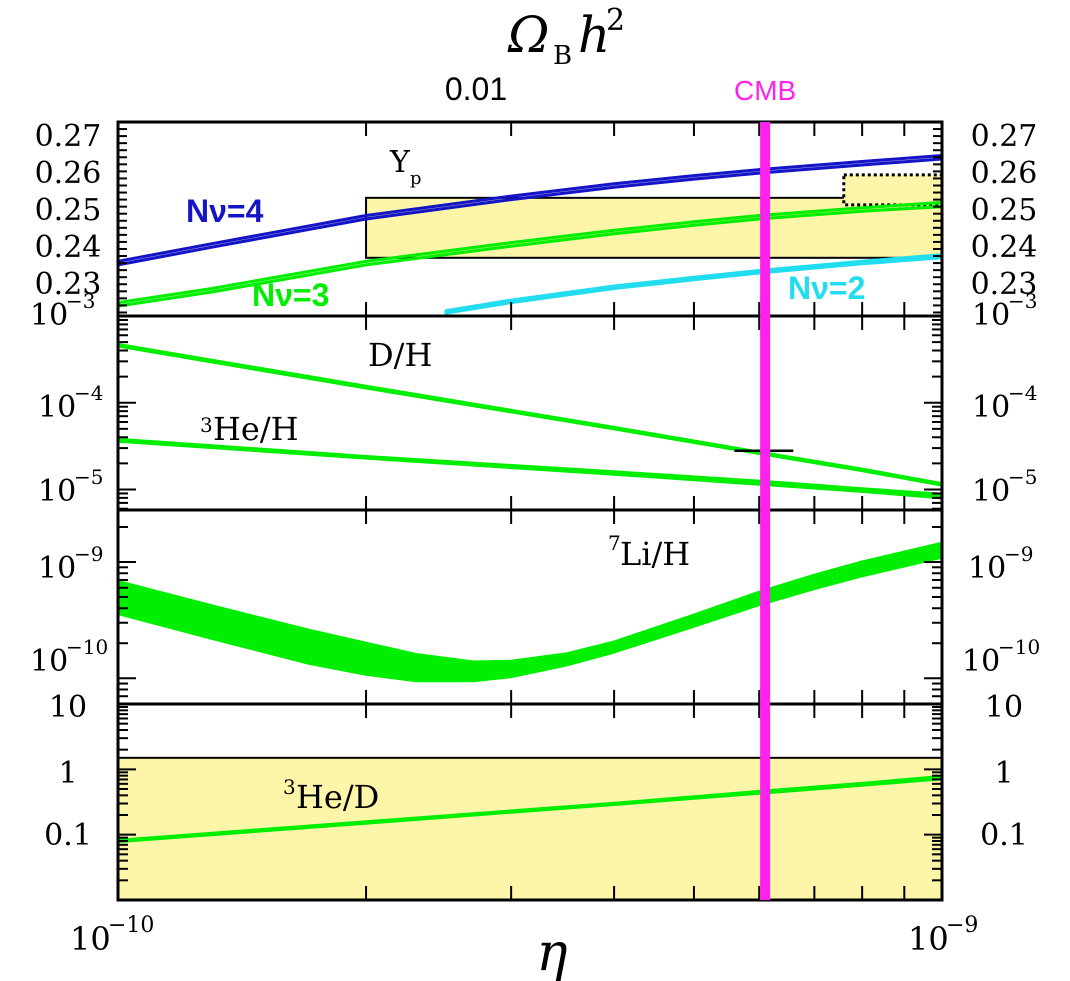  I want to click on yp-tick-right-1: 0.26, so click(1004, 173).